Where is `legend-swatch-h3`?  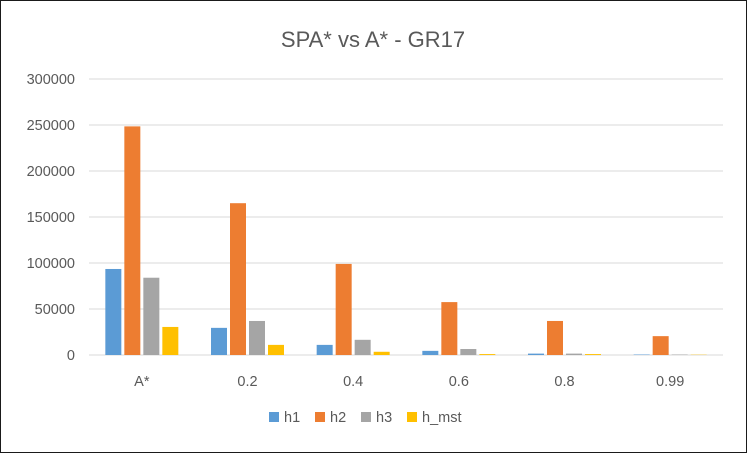 legend-swatch-h3 is located at coordinates (366, 417).